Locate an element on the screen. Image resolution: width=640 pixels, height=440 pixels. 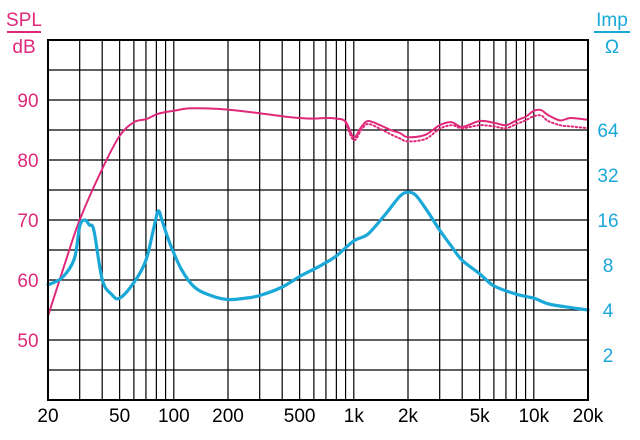
left-tick-label: 80 is located at coordinates (27, 161).